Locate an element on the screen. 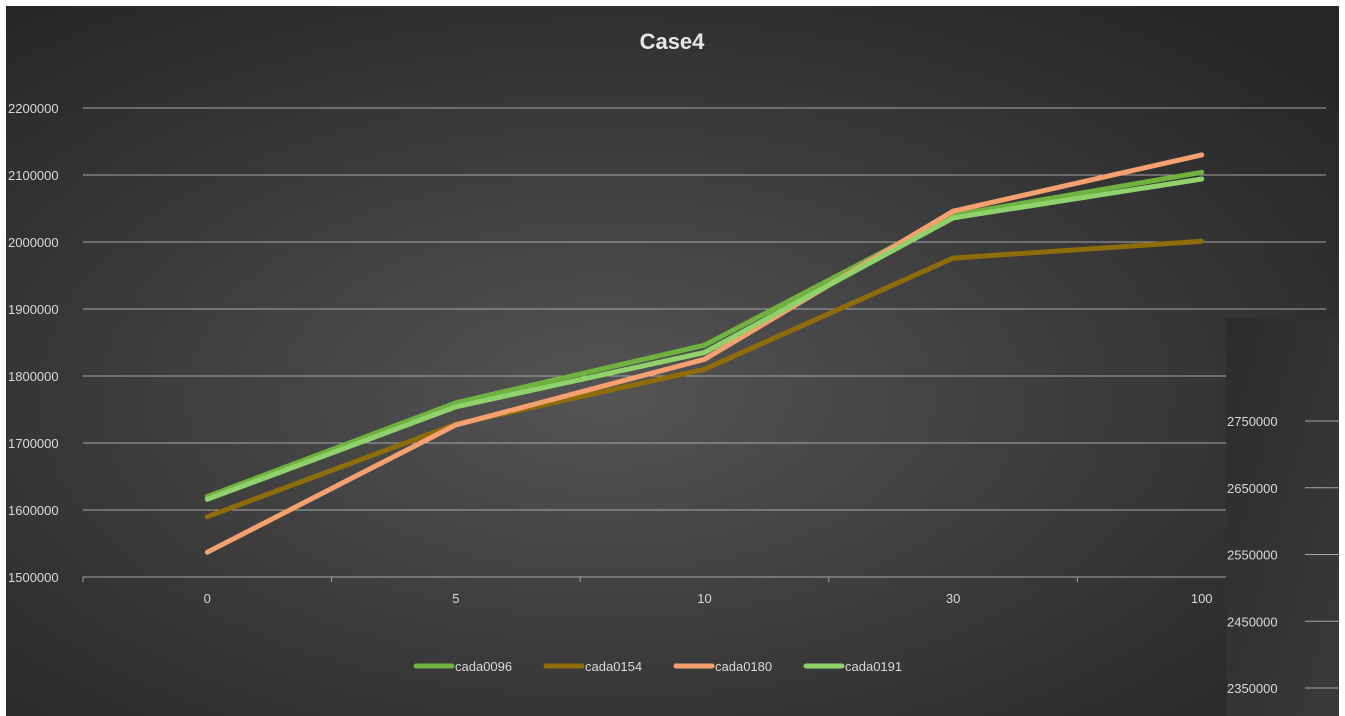 The height and width of the screenshot is (716, 1345). inset-y-tick-labels: 2350000 2450000 2550000 2650000 2750000 is located at coordinates (1252, 555).